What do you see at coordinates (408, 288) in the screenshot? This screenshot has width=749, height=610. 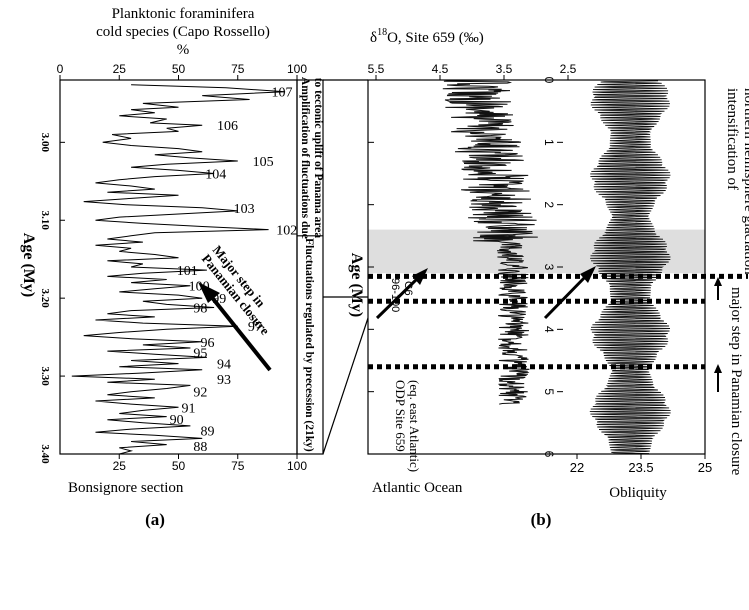 I see `band-label-g6: G6` at bounding box center [408, 288].